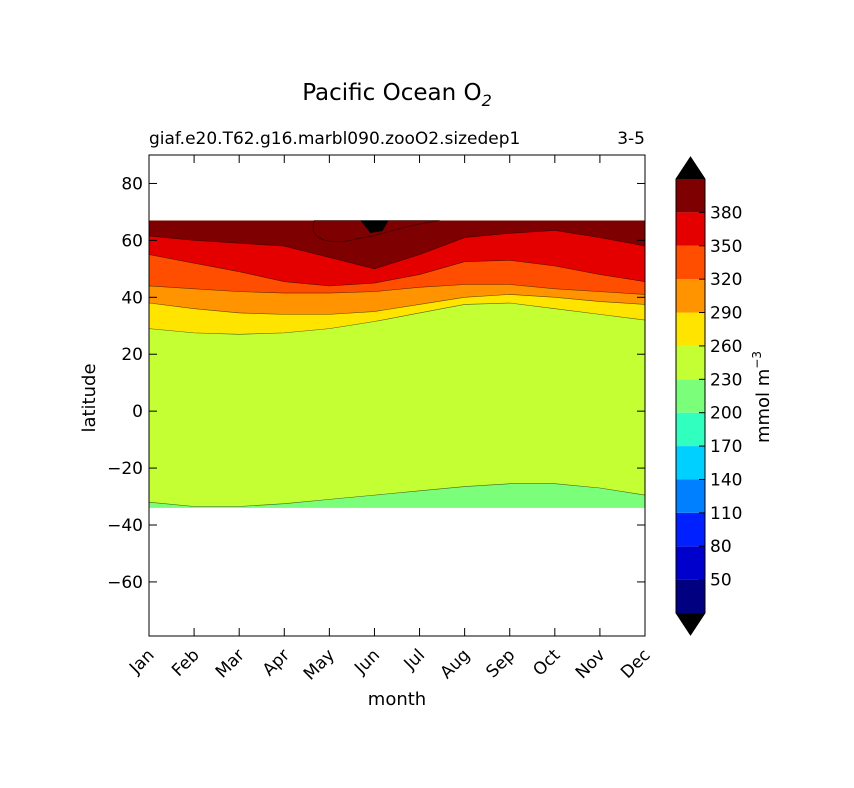 Image resolution: width=854 pixels, height=788 pixels. What do you see at coordinates (500, 663) in the screenshot?
I see `x-tick-label: Sep` at bounding box center [500, 663].